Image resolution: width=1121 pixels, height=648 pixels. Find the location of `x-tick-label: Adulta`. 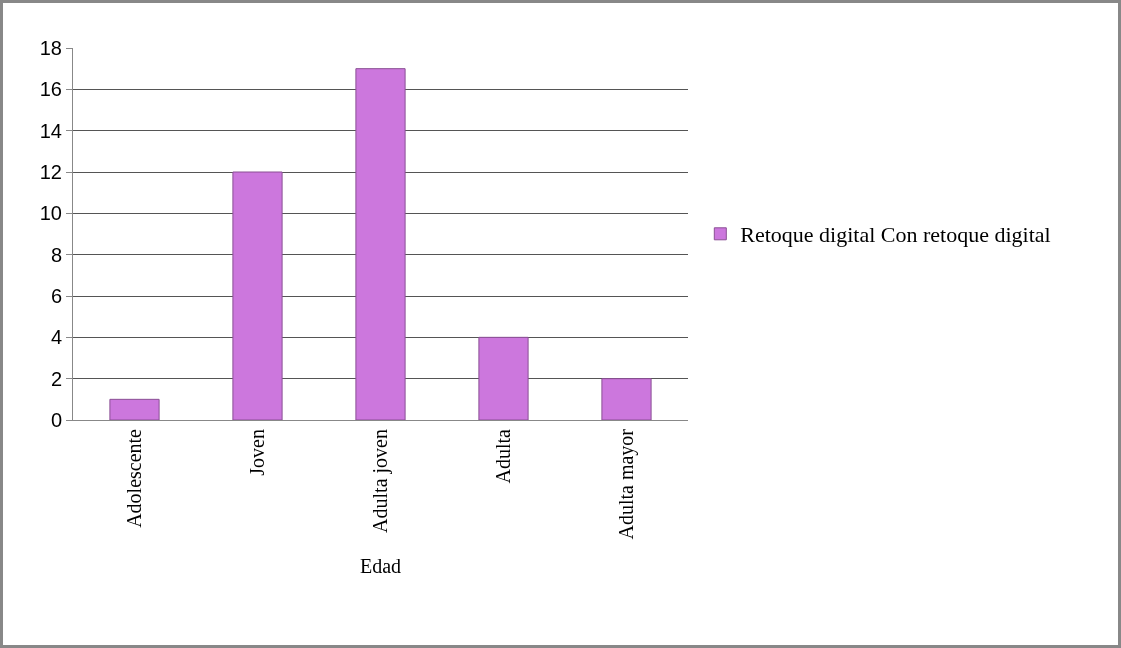

x-tick-label: Adulta is located at coordinates (503, 456).